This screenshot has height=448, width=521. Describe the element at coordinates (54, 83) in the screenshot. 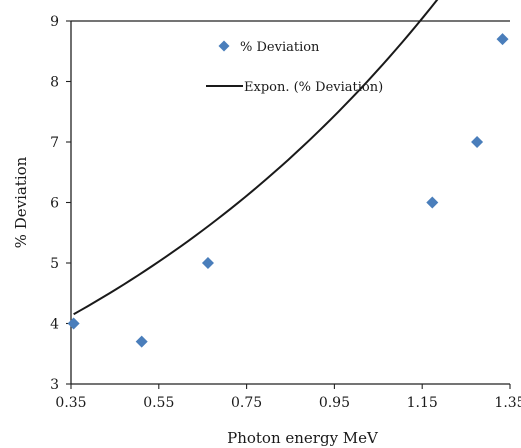

I see `y-tick-label: 8` at that location.